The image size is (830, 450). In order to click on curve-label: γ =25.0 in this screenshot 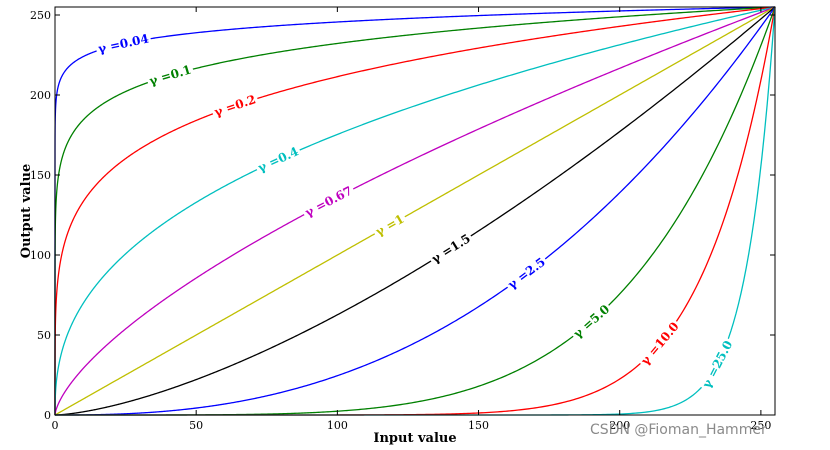, I will do `click(717, 364)`.